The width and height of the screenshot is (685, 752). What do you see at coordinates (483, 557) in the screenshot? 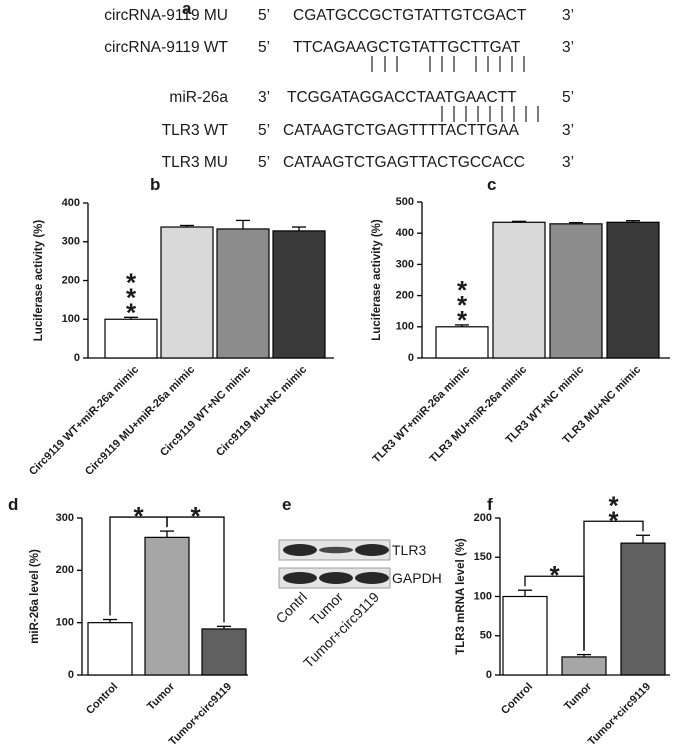
I see `y-tick-label: 150` at bounding box center [483, 557].